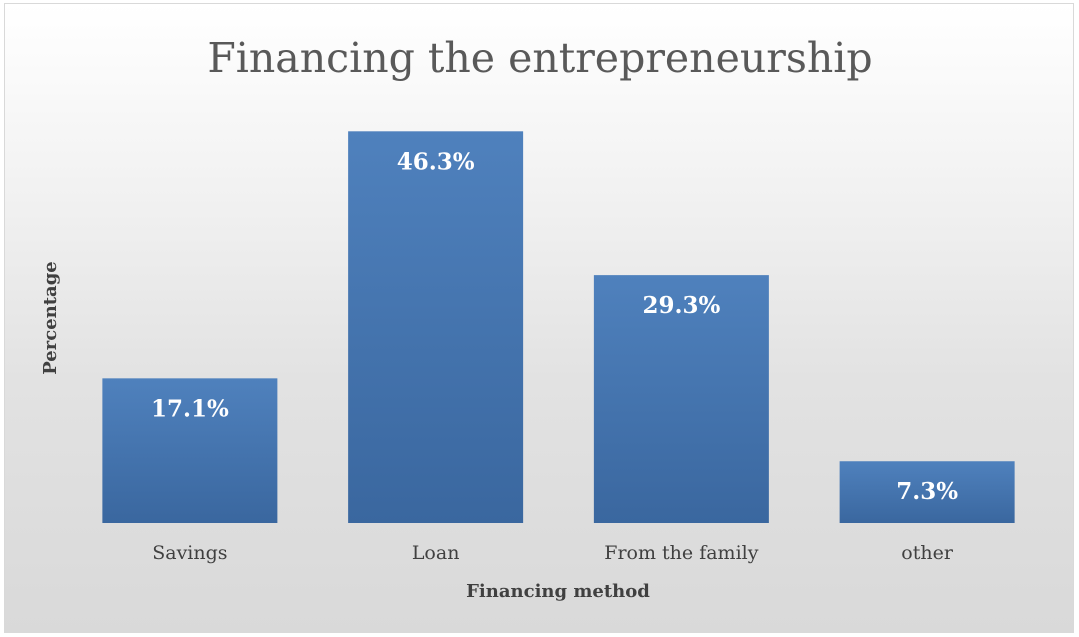 This screenshot has width=1079, height=637. I want to click on bar-savings, so click(190, 450).